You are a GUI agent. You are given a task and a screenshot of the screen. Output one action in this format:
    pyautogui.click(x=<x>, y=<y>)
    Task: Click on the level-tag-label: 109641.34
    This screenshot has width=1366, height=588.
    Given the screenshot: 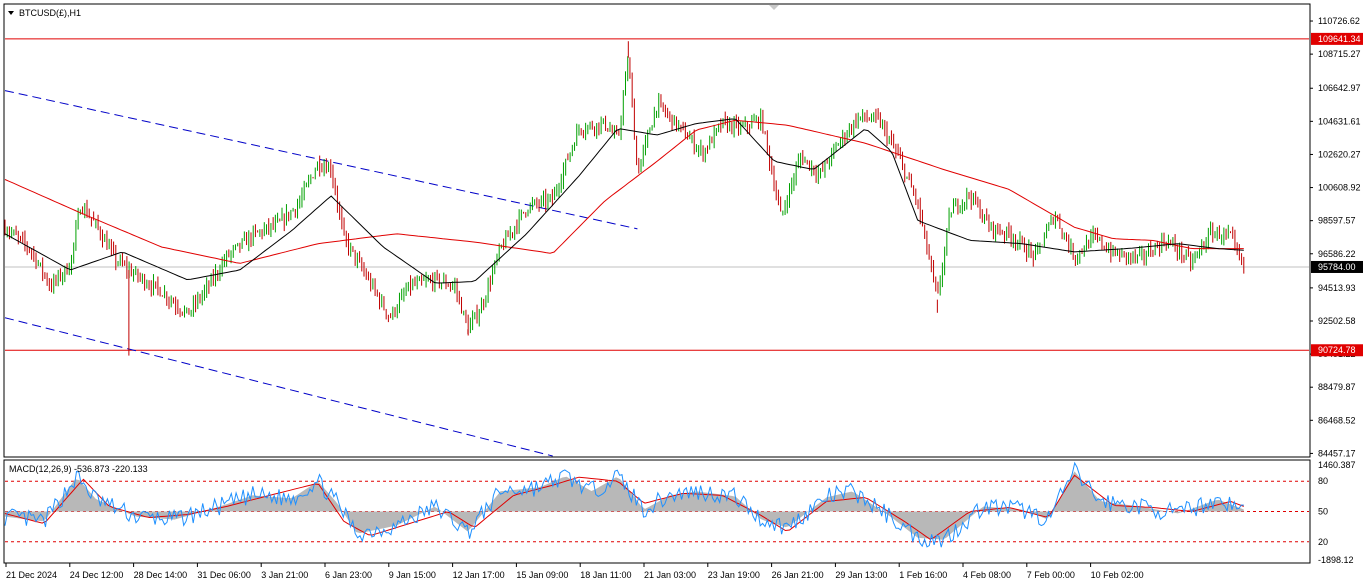 What is the action you would take?
    pyautogui.click(x=1339, y=39)
    